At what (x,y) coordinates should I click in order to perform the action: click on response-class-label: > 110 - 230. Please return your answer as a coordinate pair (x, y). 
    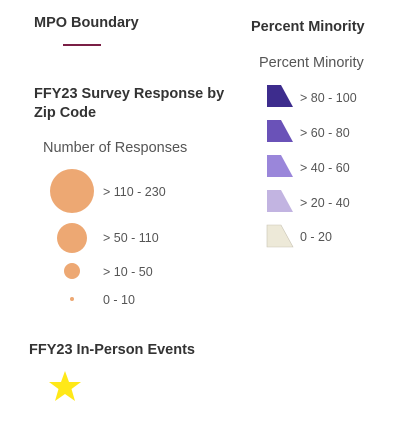
    Looking at the image, I should click on (134, 192).